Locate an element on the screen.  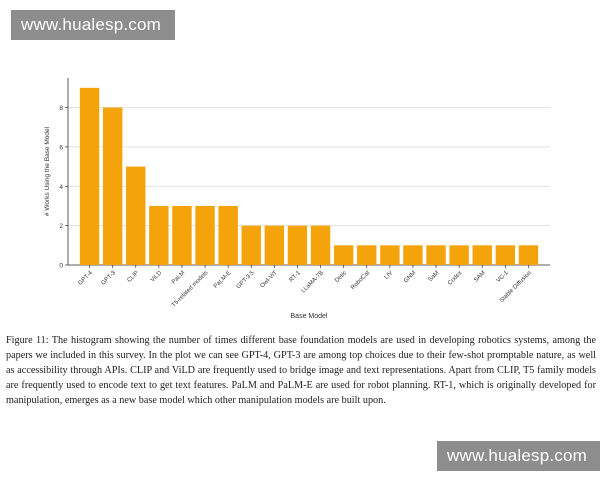
bar-codex is located at coordinates (459, 255).